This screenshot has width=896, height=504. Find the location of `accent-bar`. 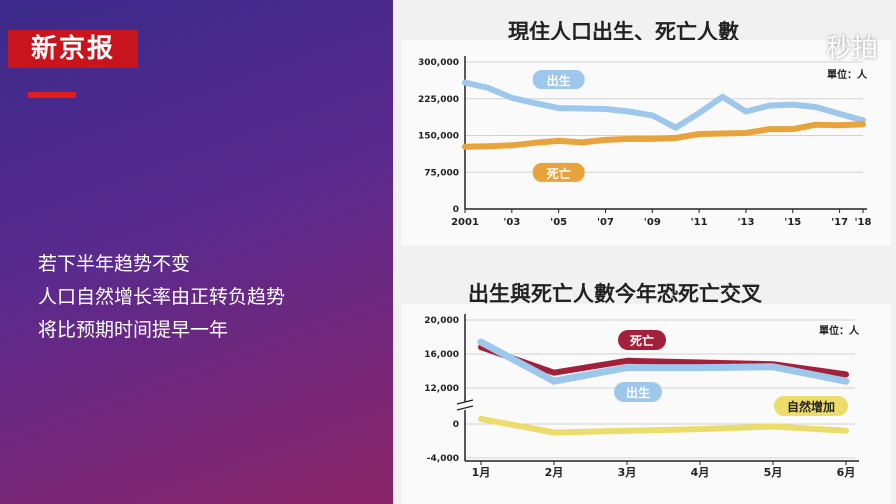

accent-bar is located at coordinates (52, 95).